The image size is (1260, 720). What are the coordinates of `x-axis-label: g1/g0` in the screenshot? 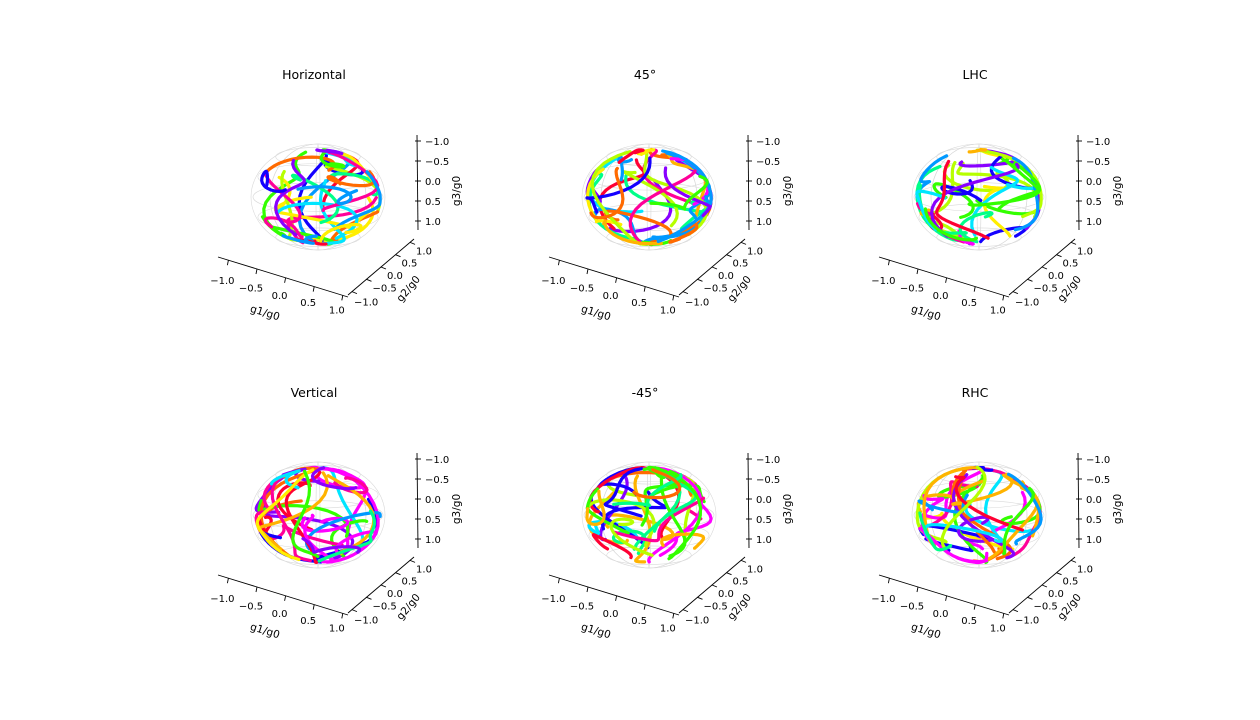 It's located at (596, 313).